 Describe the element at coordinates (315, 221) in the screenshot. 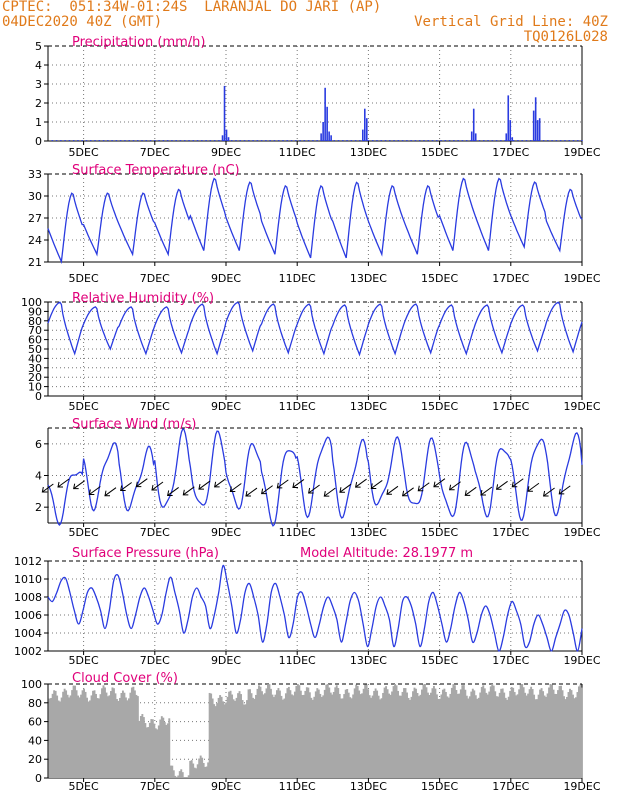

I see `series-line-temp` at that location.